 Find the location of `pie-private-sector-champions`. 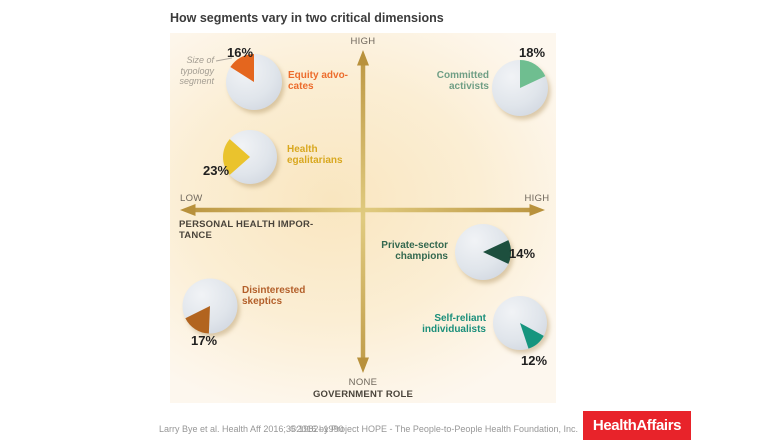

pie-private-sector-champions is located at coordinates (484, 254).